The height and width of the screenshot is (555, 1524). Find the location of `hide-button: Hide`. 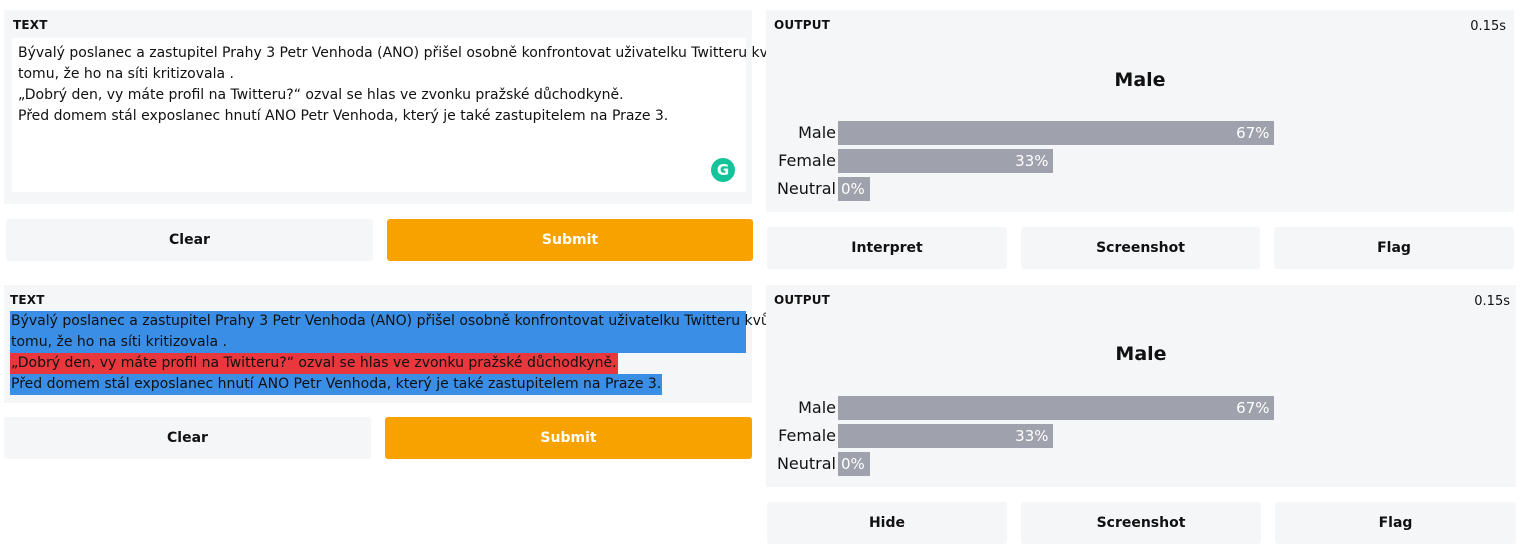

hide-button: Hide is located at coordinates (887, 523).